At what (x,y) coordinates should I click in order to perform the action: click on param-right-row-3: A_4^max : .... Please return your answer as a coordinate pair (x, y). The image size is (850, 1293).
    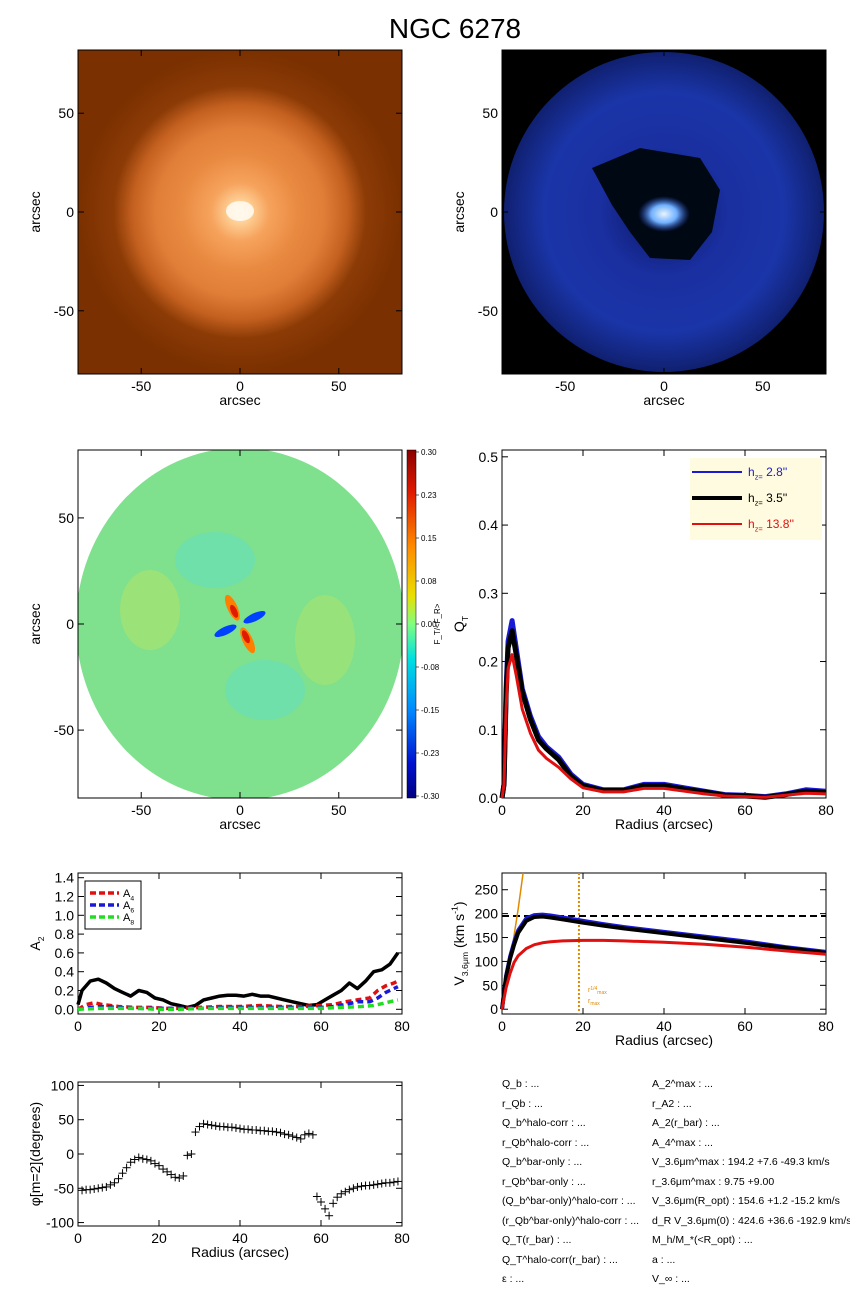
    Looking at the image, I should click on (682, 1142).